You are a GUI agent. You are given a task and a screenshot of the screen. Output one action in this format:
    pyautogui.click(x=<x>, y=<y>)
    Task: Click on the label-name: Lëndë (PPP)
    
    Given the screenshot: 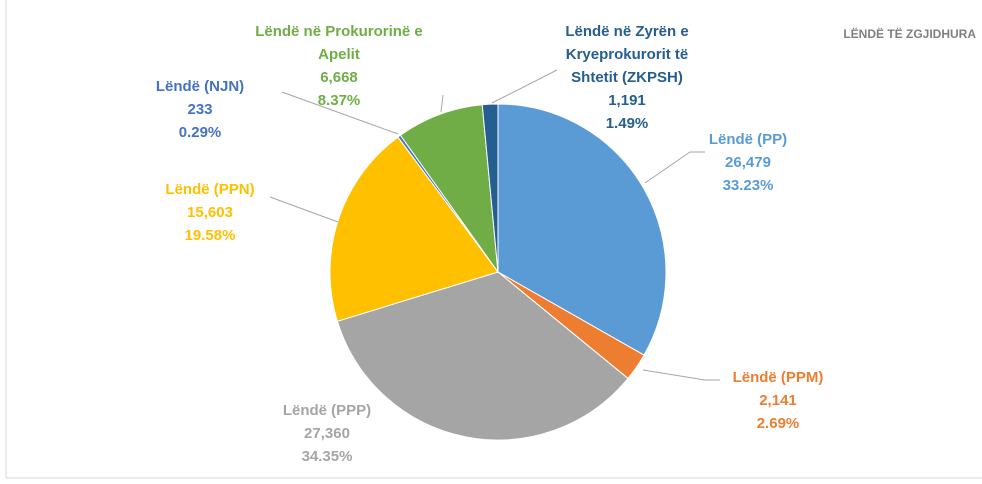 What is the action you would take?
    pyautogui.click(x=327, y=410)
    